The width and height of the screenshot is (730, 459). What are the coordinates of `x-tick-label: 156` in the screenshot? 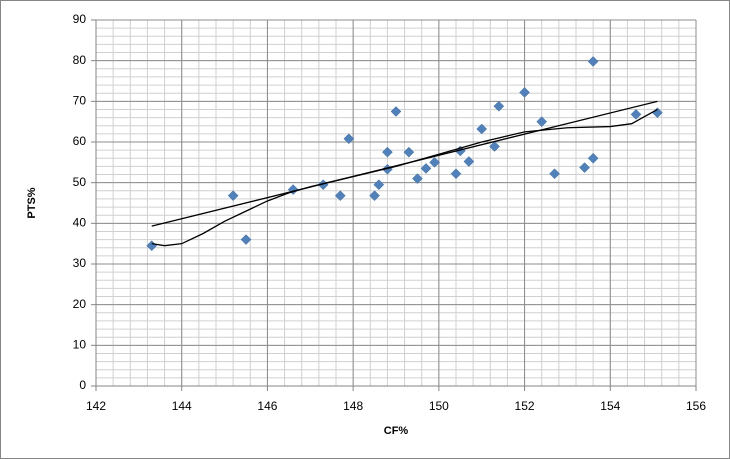 It's located at (696, 406).